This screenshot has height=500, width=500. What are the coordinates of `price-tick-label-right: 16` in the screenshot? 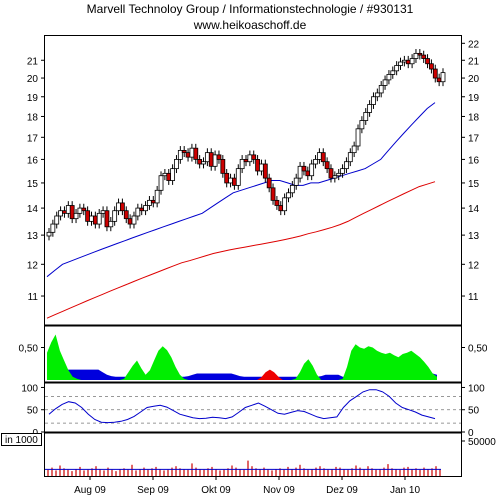 It's located at (474, 160).